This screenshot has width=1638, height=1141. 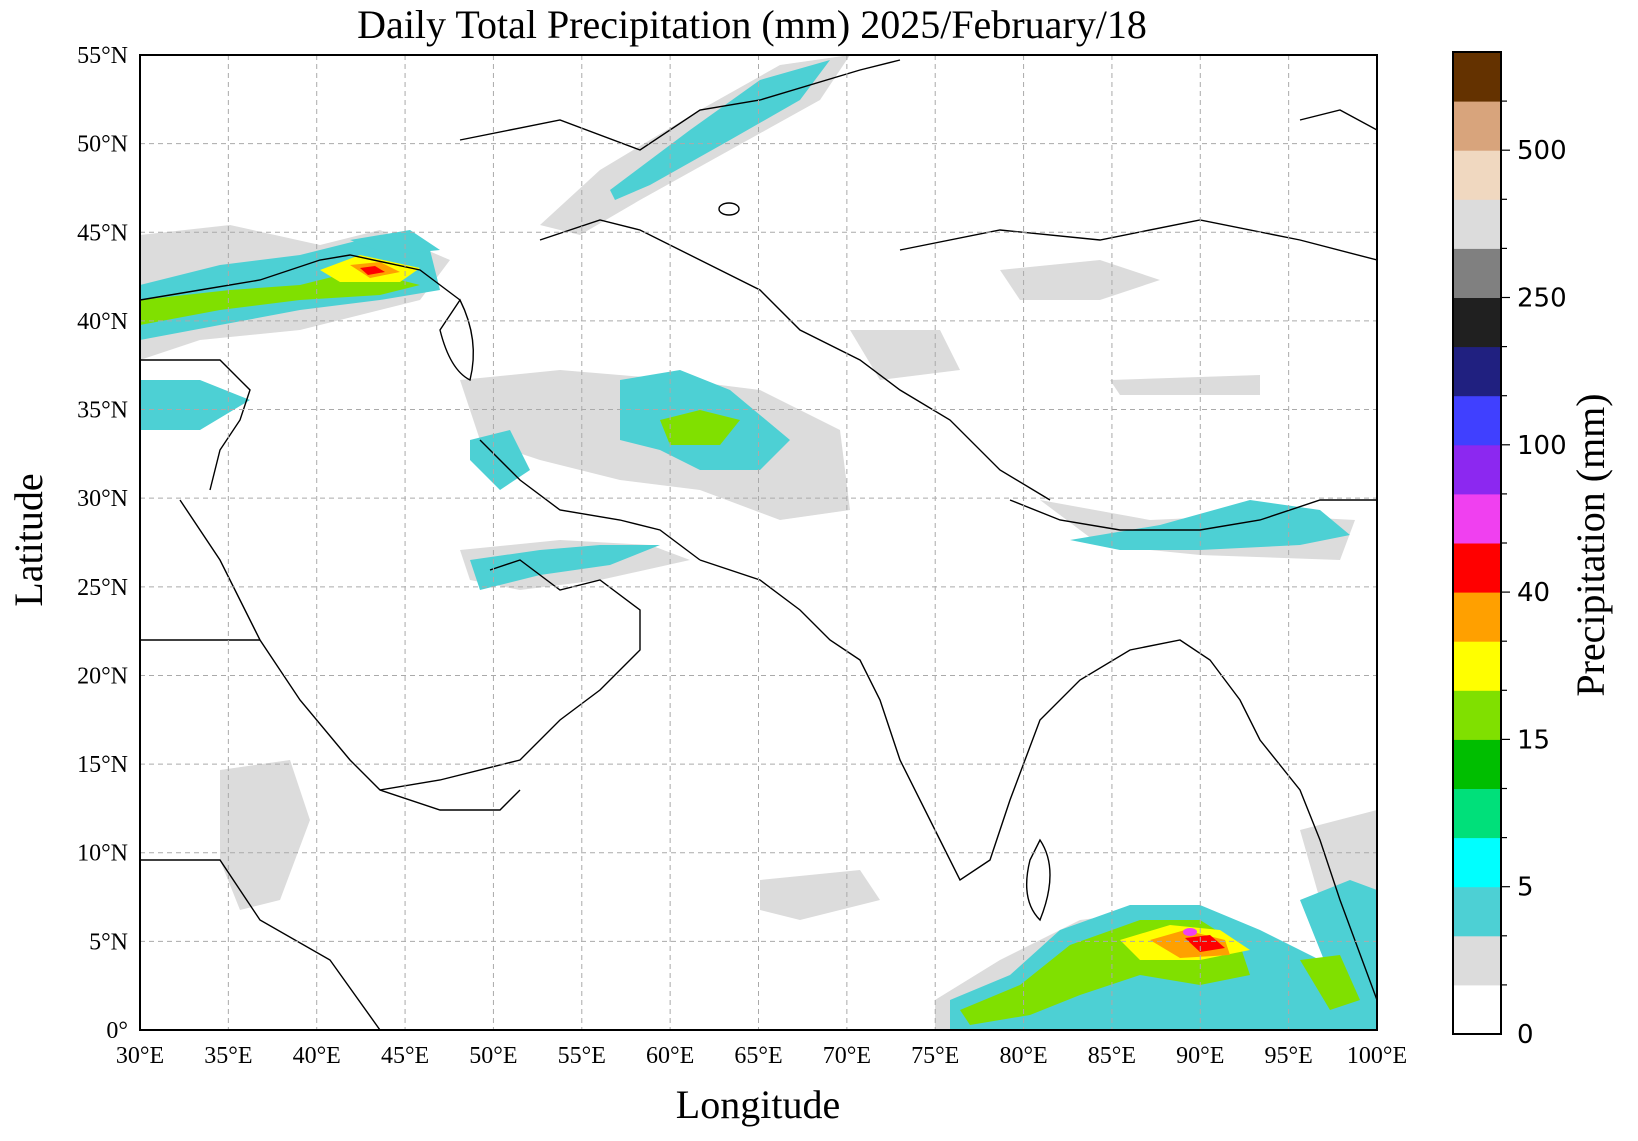 I want to click on x-tick-label: 75°E, so click(x=935, y=1056).